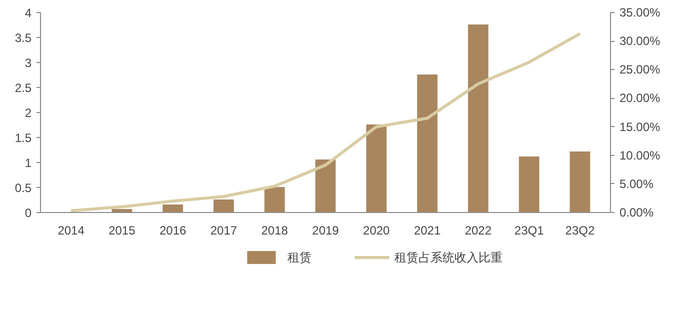  What do you see at coordinates (640, 13) in the screenshot?
I see `y2-tick-label: 35.00%` at bounding box center [640, 13].